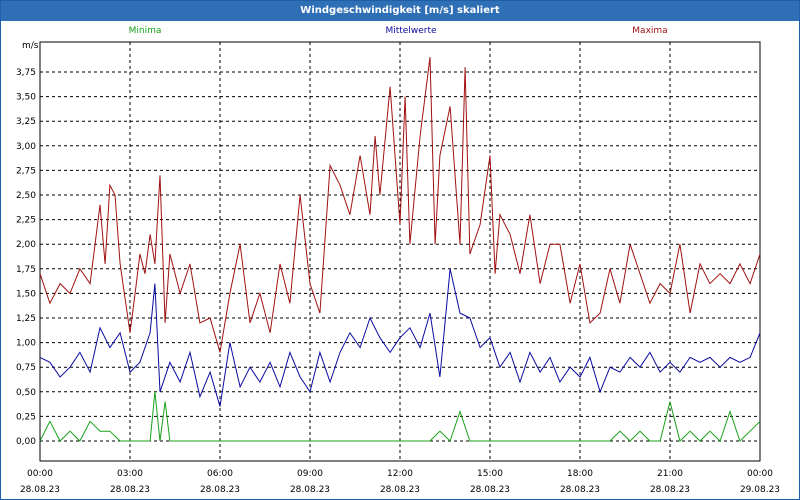 This screenshot has width=800, height=500. What do you see at coordinates (26, 319) in the screenshot?
I see `y-tick-label: 1,25` at bounding box center [26, 319].